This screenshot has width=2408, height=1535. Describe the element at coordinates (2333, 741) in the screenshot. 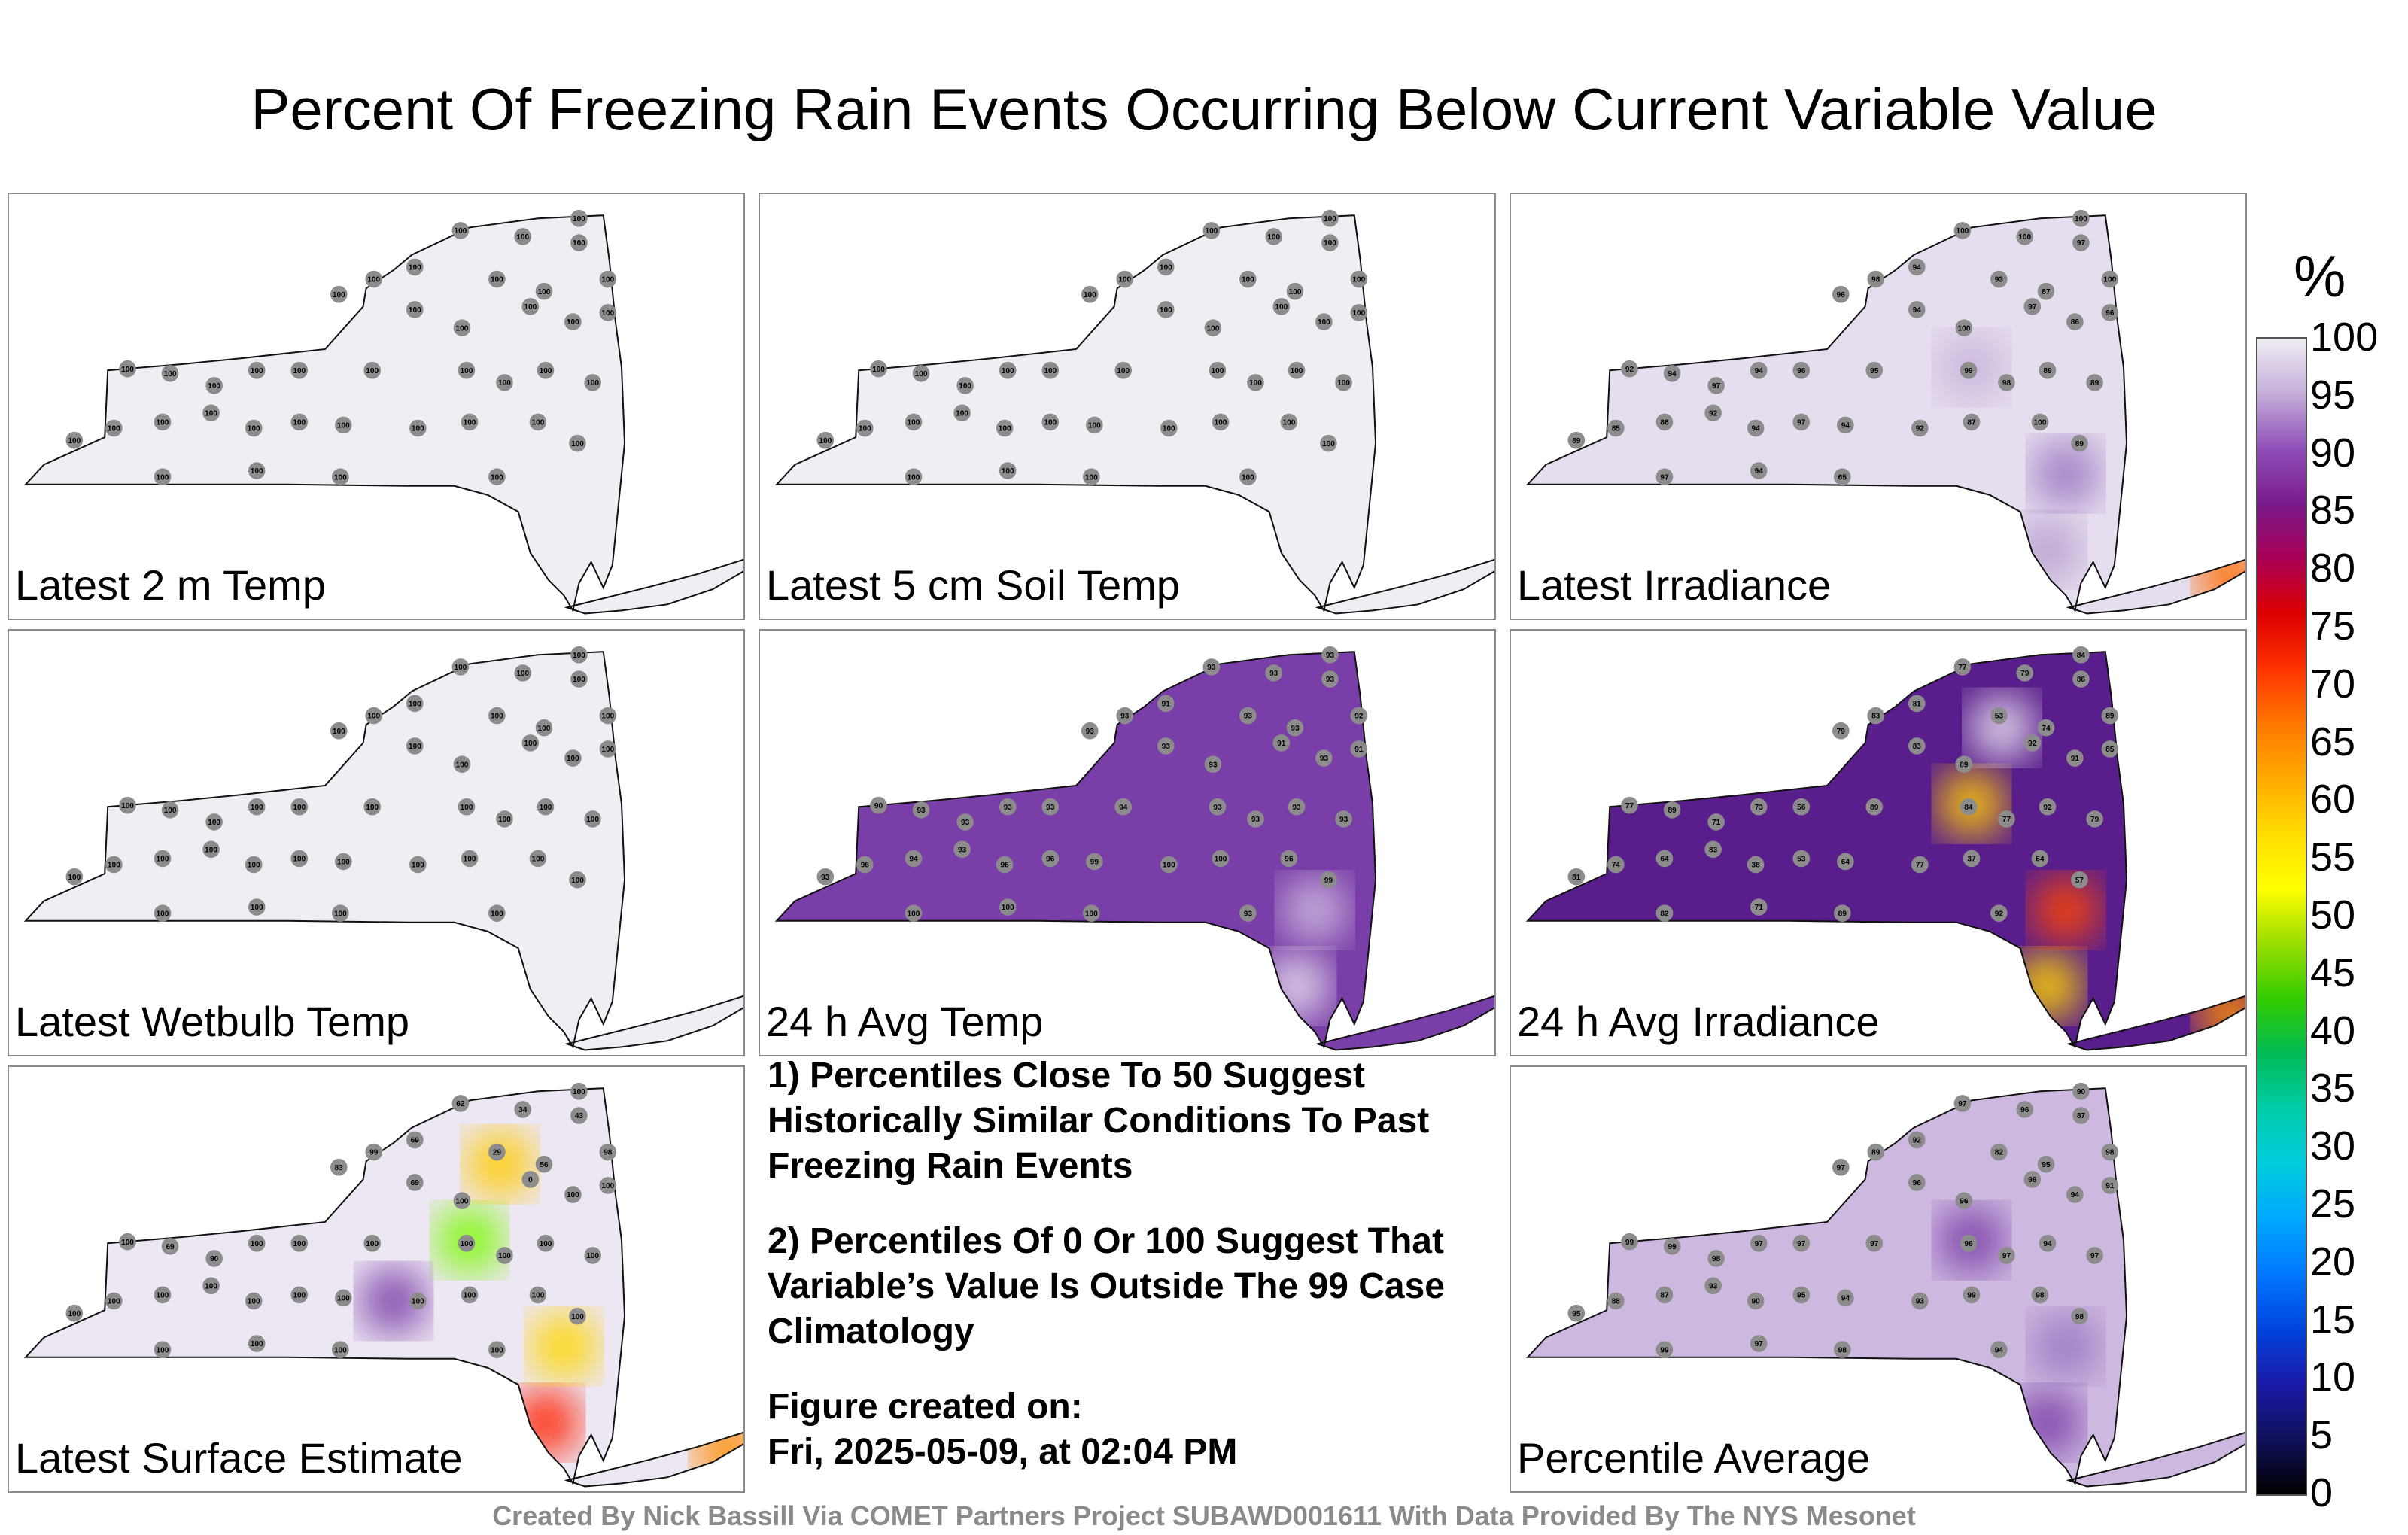

I see `colorbar-tick-label: 65` at that location.